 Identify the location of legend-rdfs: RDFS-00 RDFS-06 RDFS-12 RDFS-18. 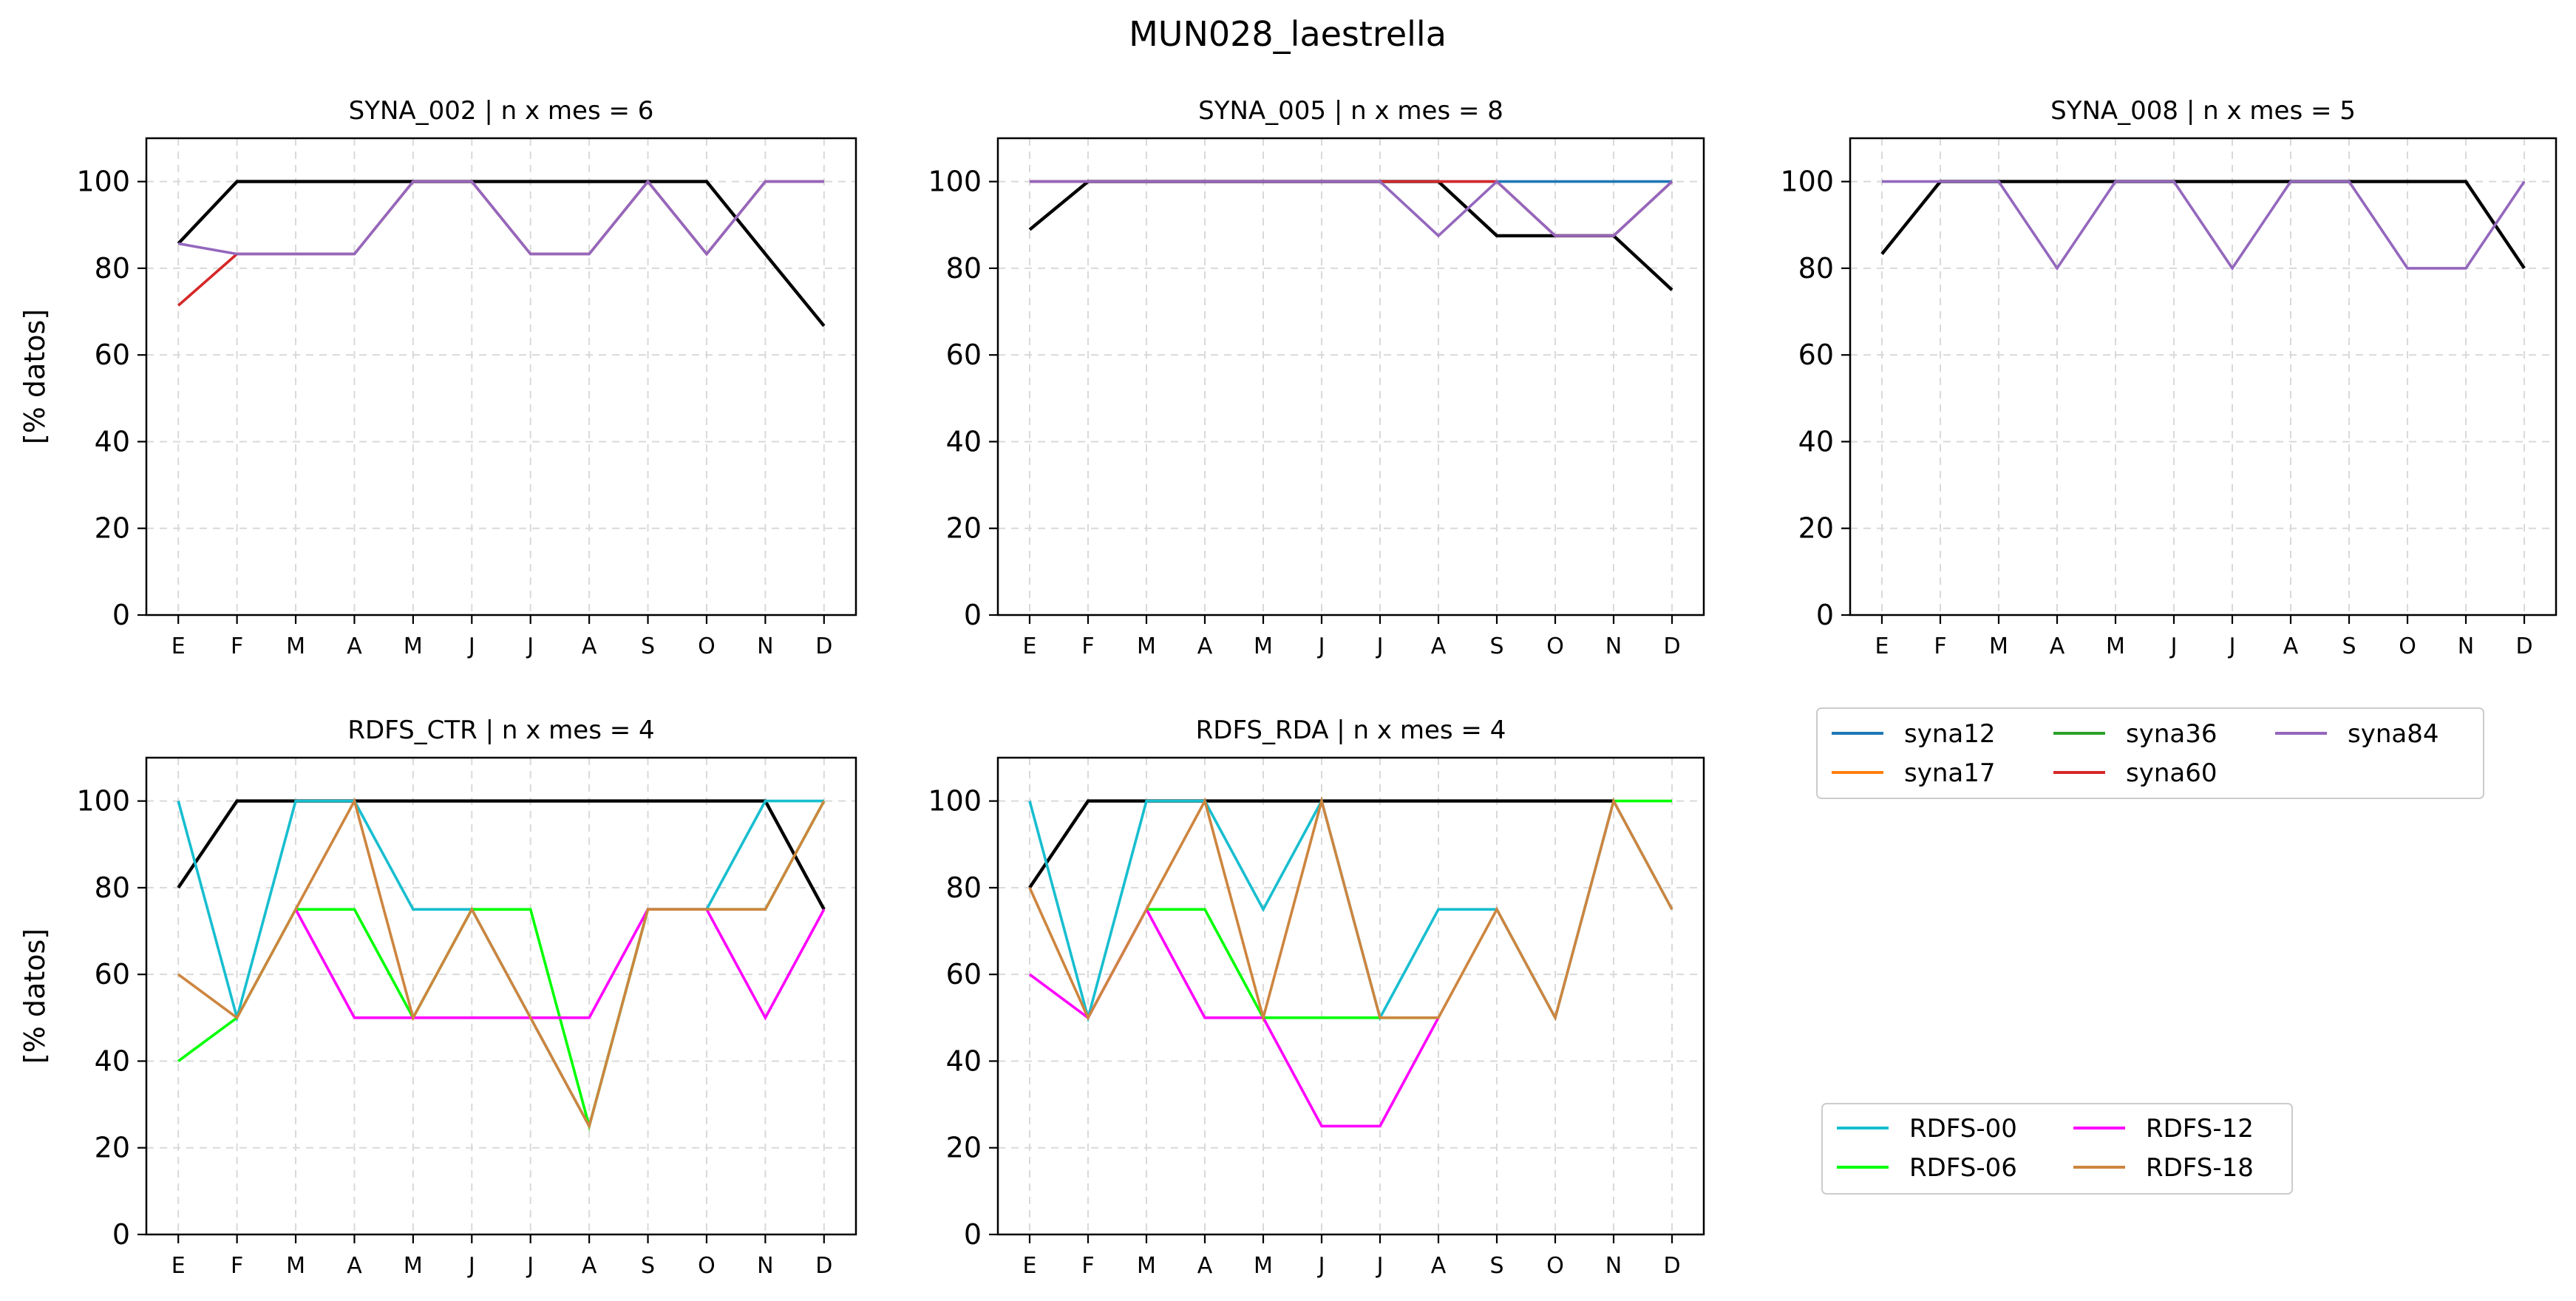
(2057, 1149).